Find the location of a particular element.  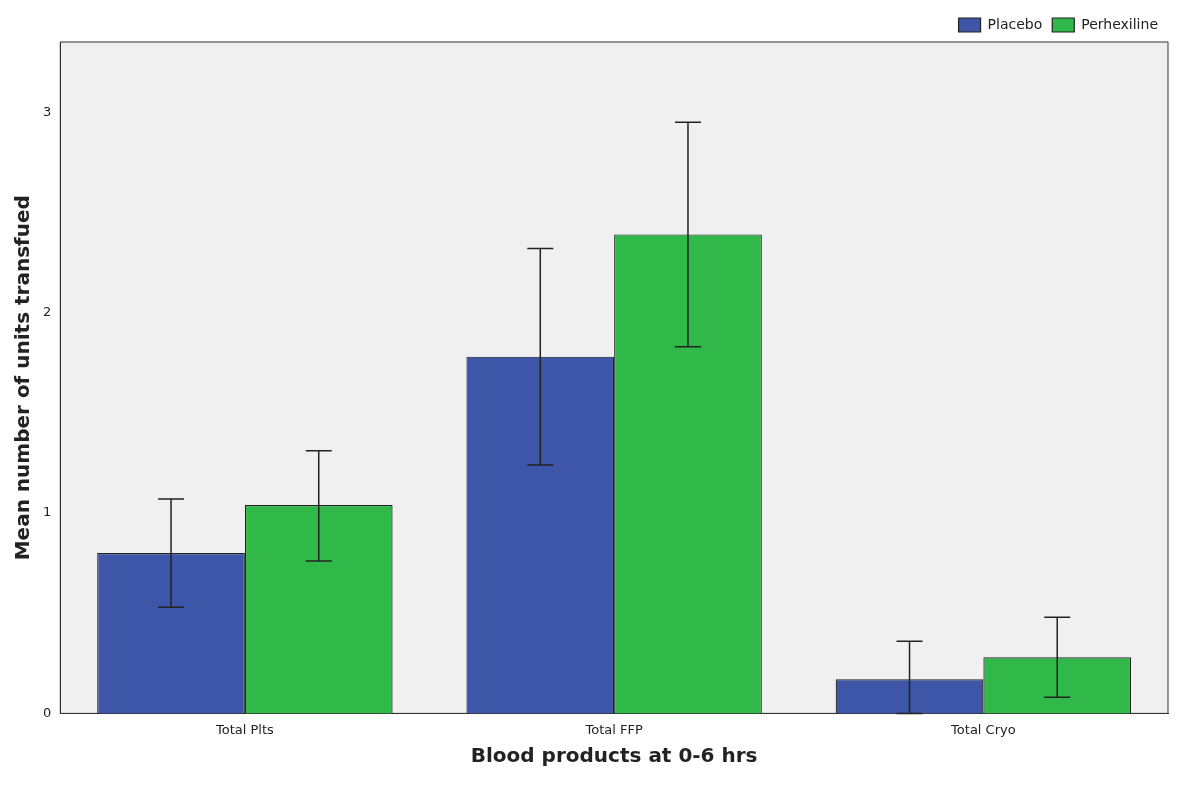

y-tick-label: 3 is located at coordinates (47, 111).